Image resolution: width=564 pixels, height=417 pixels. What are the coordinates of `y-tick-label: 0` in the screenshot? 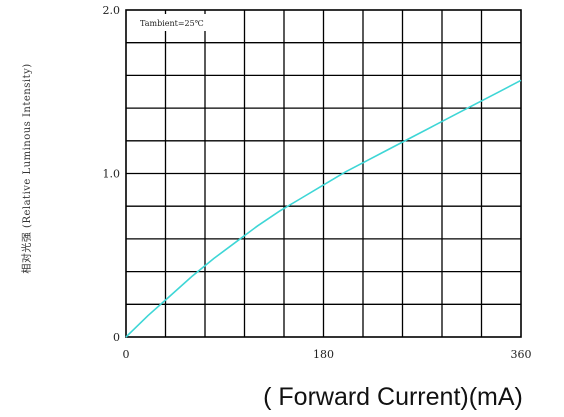 It's located at (116, 337).